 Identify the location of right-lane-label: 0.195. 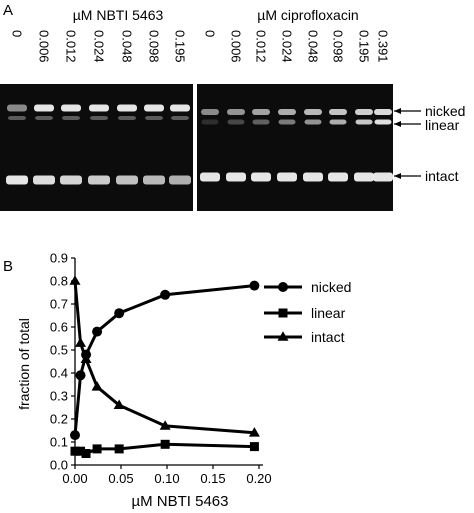
(363, 46).